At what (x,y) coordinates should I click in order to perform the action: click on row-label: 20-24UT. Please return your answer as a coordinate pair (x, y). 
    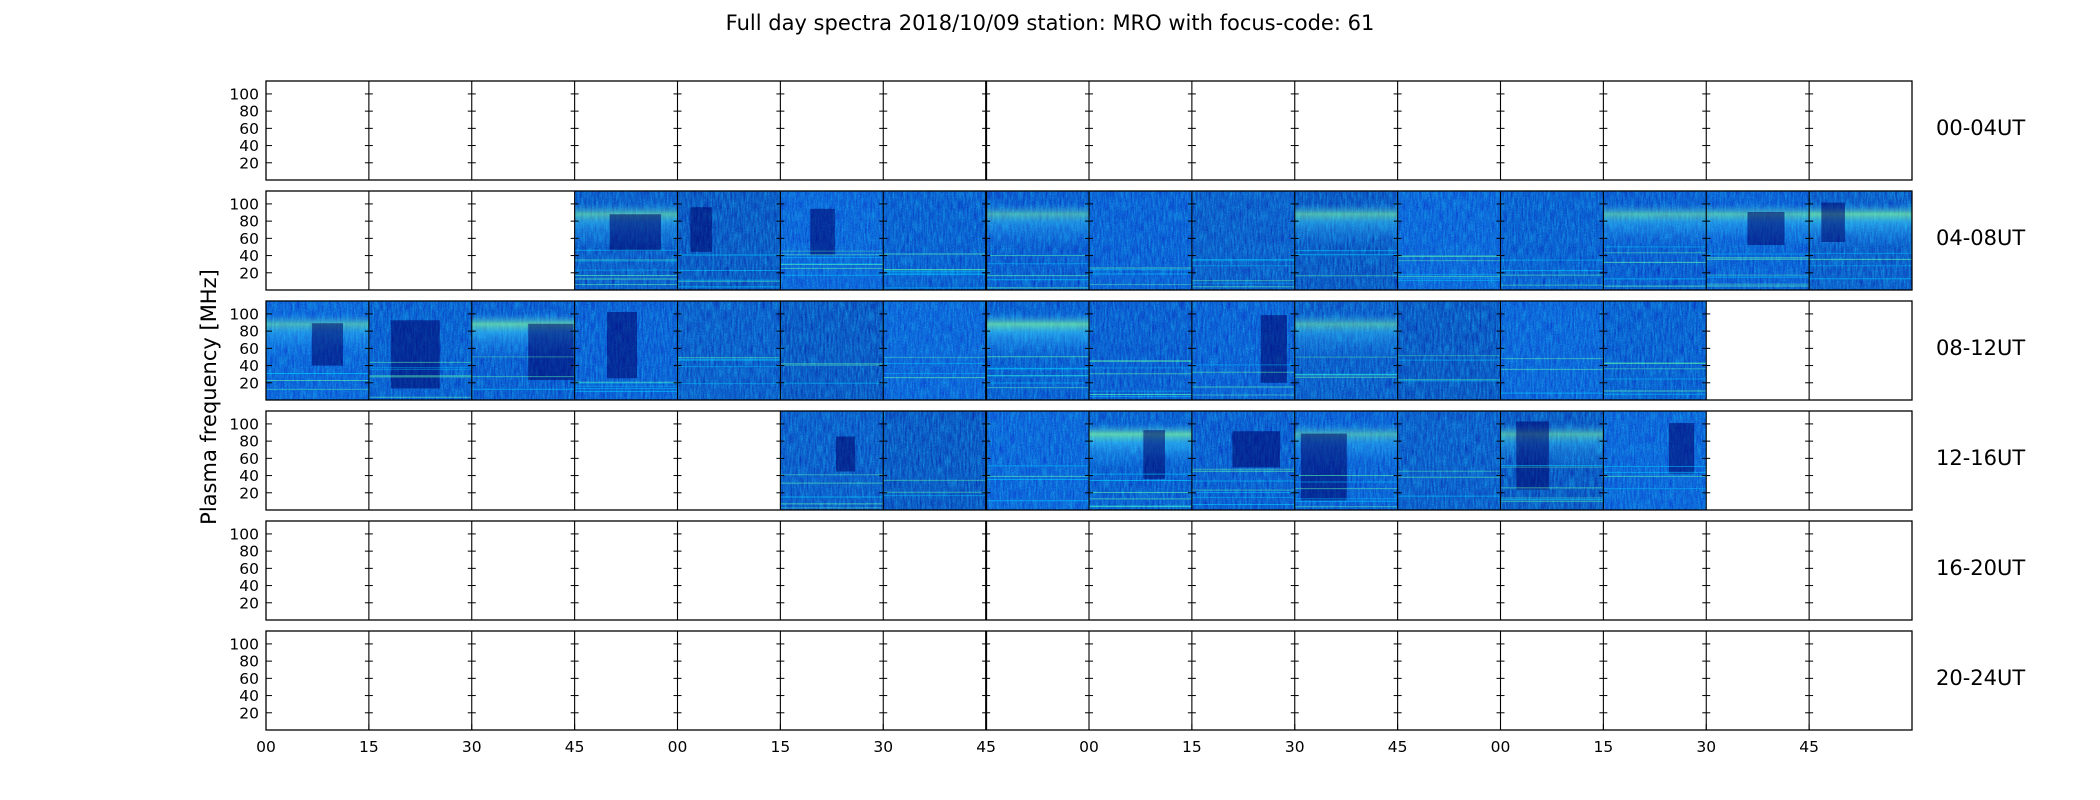
    Looking at the image, I should click on (1980, 678).